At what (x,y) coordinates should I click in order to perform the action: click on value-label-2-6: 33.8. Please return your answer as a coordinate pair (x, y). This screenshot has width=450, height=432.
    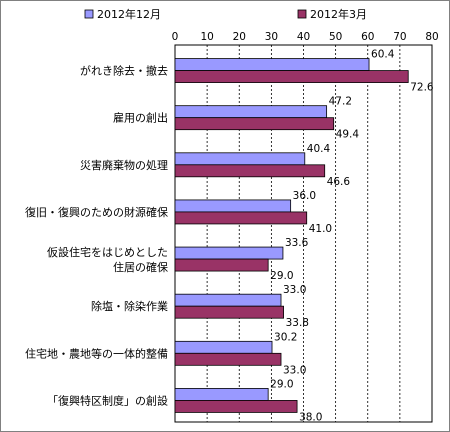
    Looking at the image, I should click on (297, 323).